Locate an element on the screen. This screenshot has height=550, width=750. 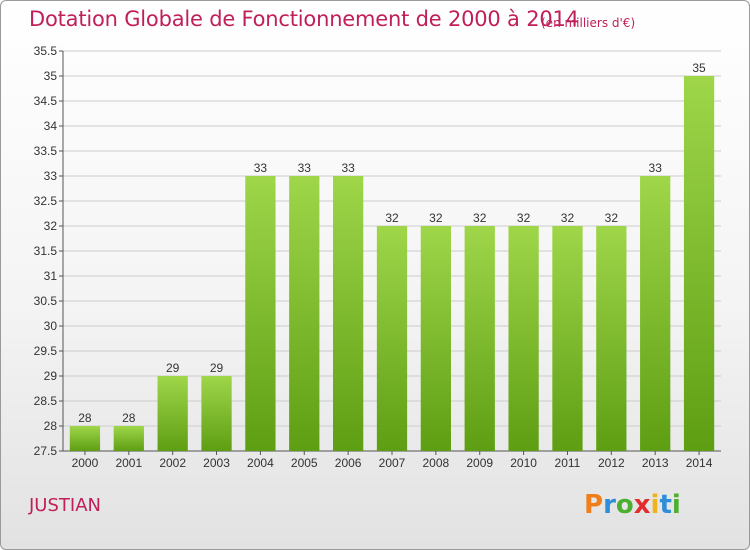
y-tick-label: 30 is located at coordinates (51, 326).